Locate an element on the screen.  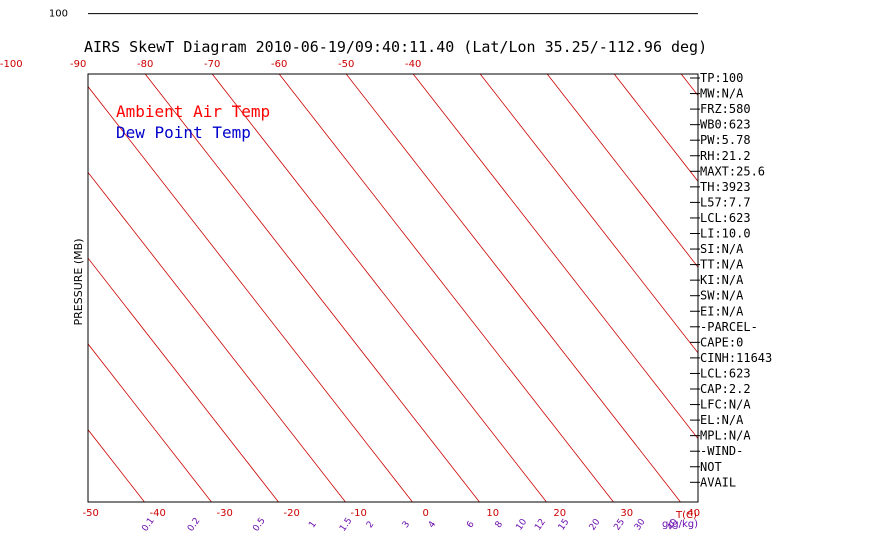
bottom-temperature-ticks: -50 -40 -30 -20 -10 0 10 20 30 40 is located at coordinates (392, 513).